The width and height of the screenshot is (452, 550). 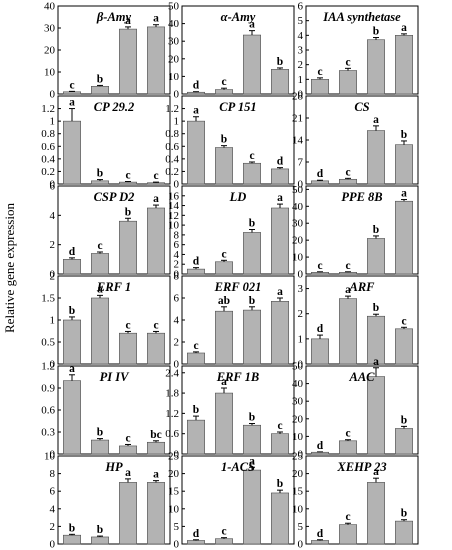 What do you see at coordinates (298, 97) in the screenshot?
I see `y-tick-label: 28` at bounding box center [298, 97].